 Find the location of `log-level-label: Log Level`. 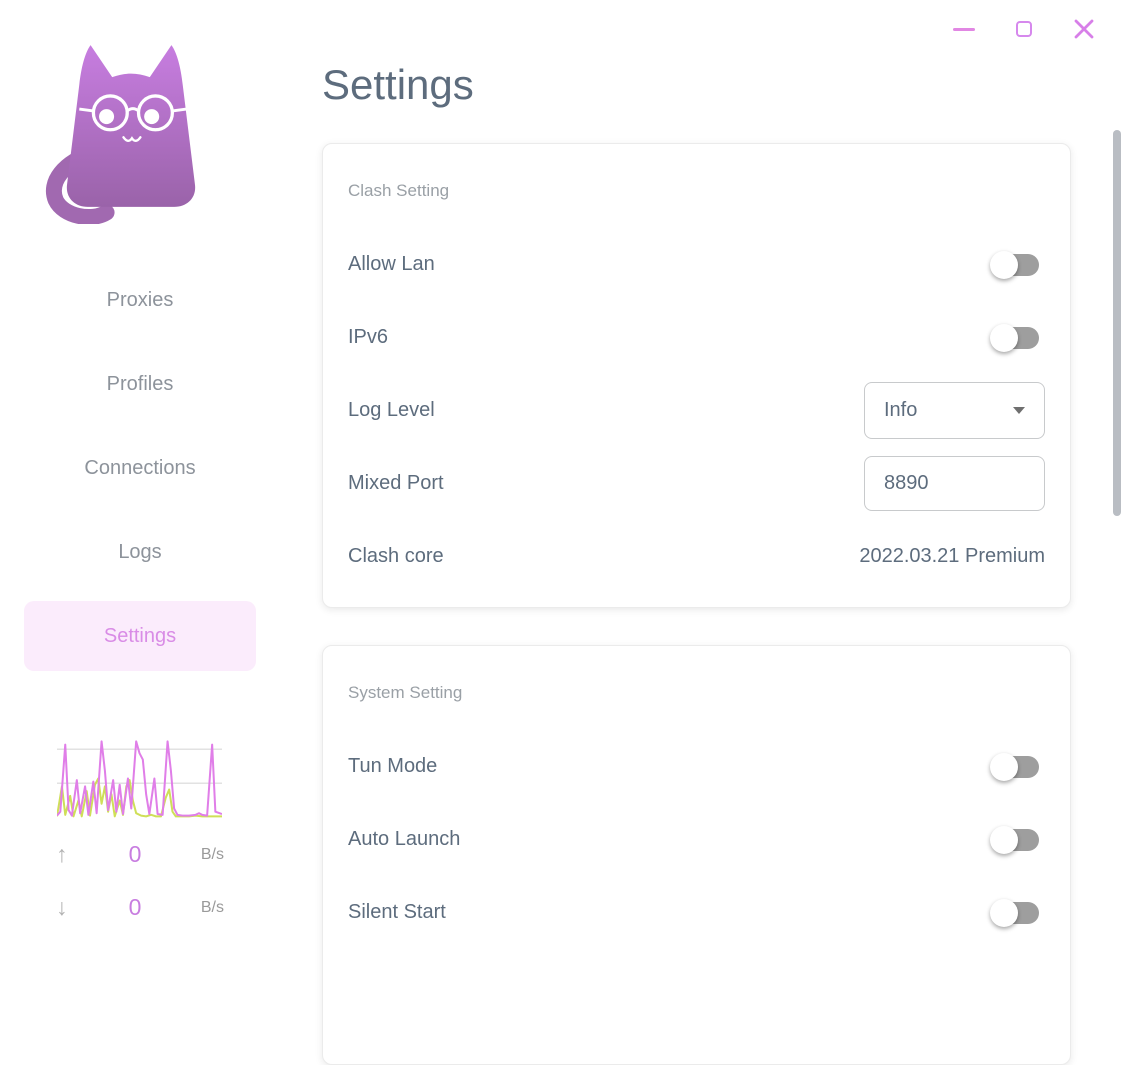

log-level-label: Log Level is located at coordinates (391, 410).